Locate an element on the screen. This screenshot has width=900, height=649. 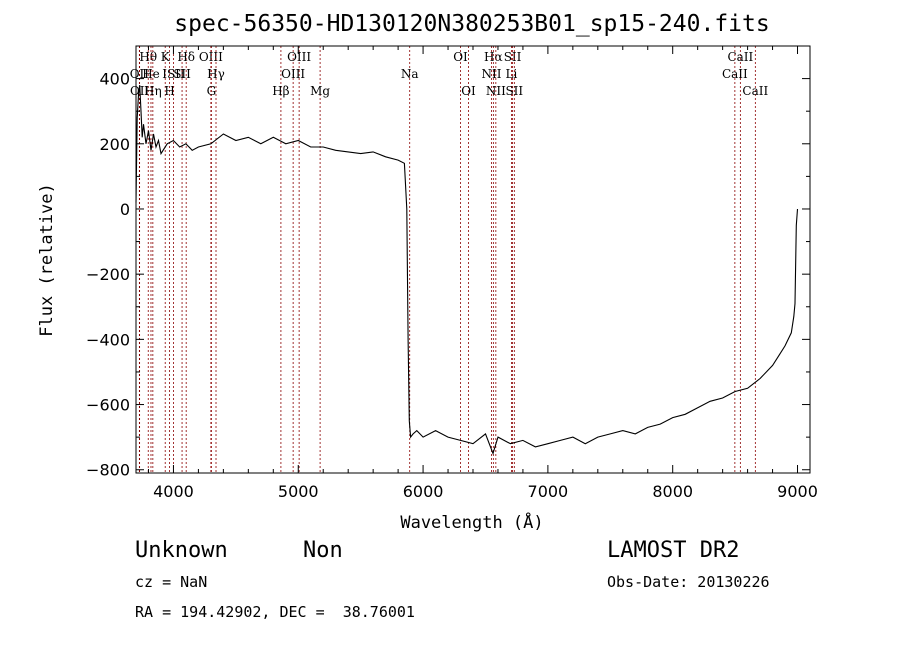
spectral-line-label: Hβ is located at coordinates (280, 91).